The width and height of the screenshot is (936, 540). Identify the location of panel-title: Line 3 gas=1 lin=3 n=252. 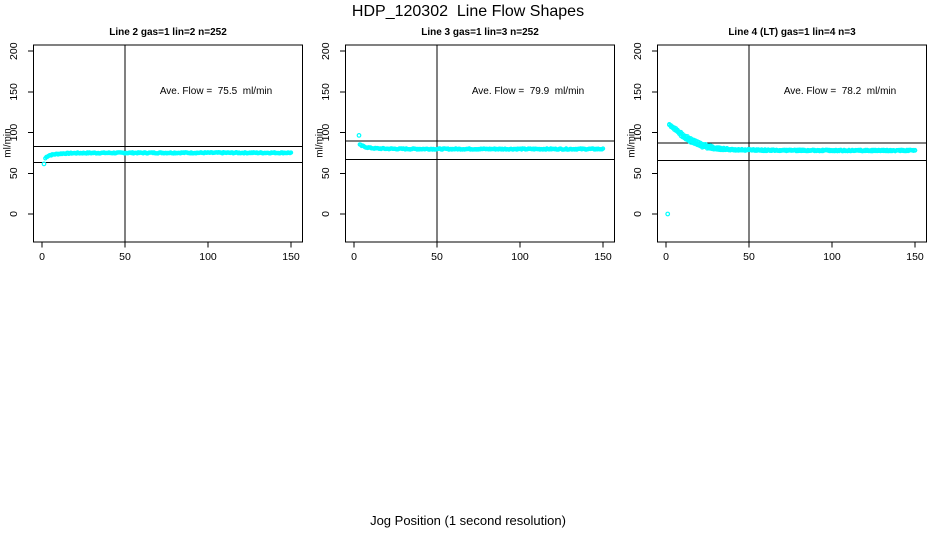
(480, 32).